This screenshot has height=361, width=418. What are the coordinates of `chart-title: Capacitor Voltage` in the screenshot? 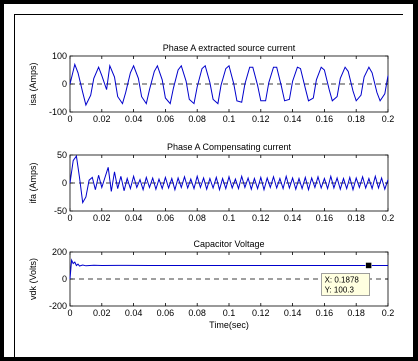 It's located at (228, 244).